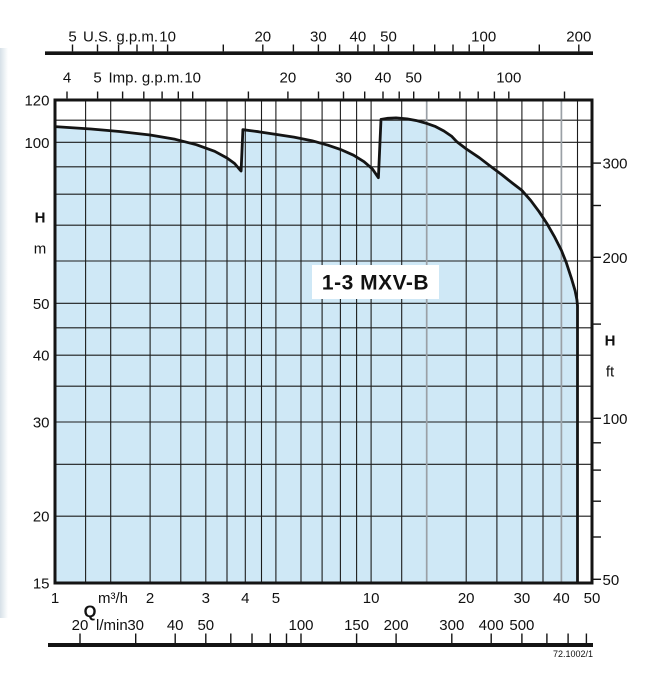  I want to click on bottom-m3h-tick-label: 10, so click(371, 598).